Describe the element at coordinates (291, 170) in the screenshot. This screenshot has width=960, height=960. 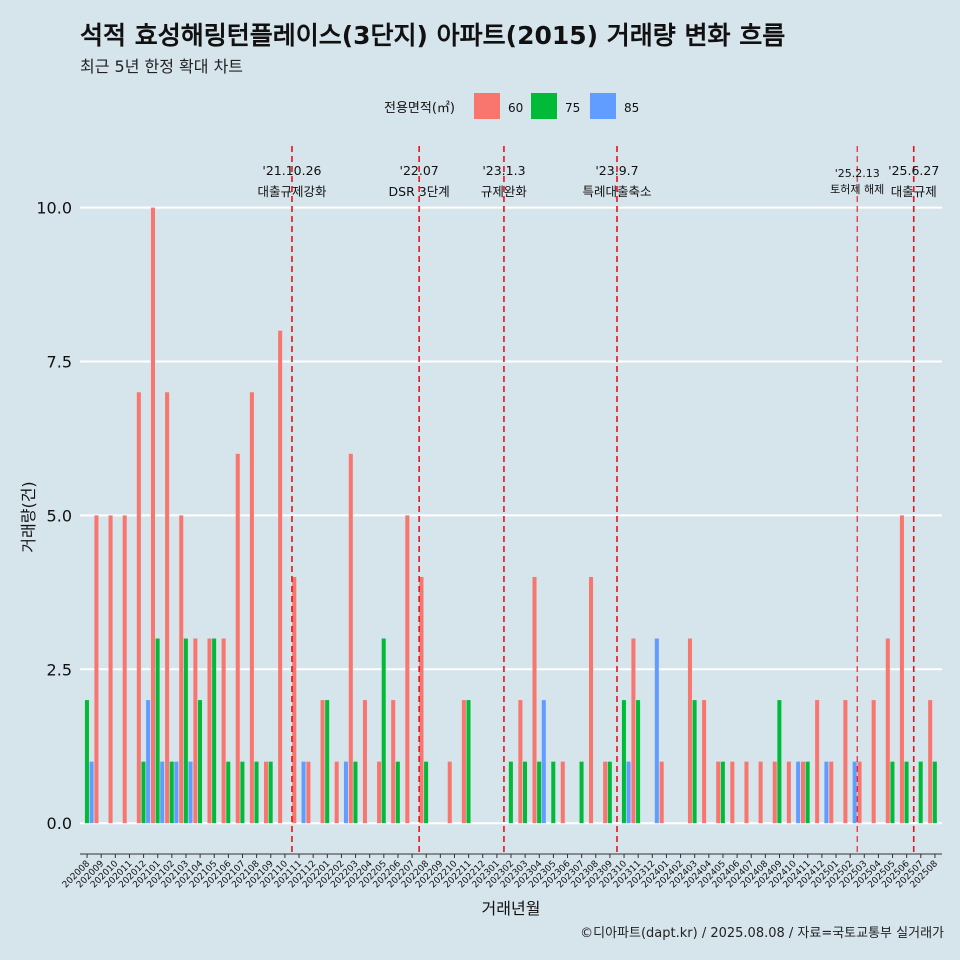
I see `event-date: '21.10.26` at that location.